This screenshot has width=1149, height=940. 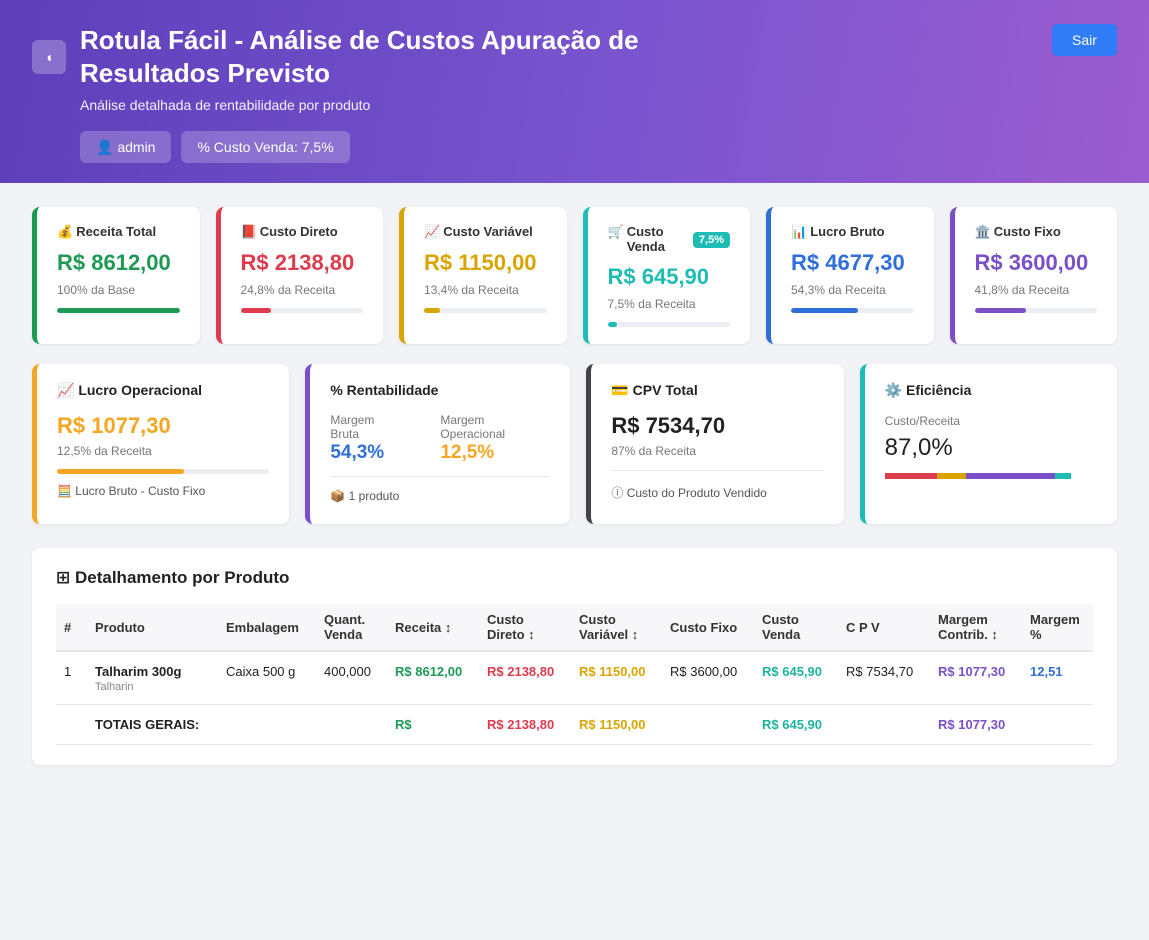 I want to click on card-title: Eficiência, so click(x=938, y=390).